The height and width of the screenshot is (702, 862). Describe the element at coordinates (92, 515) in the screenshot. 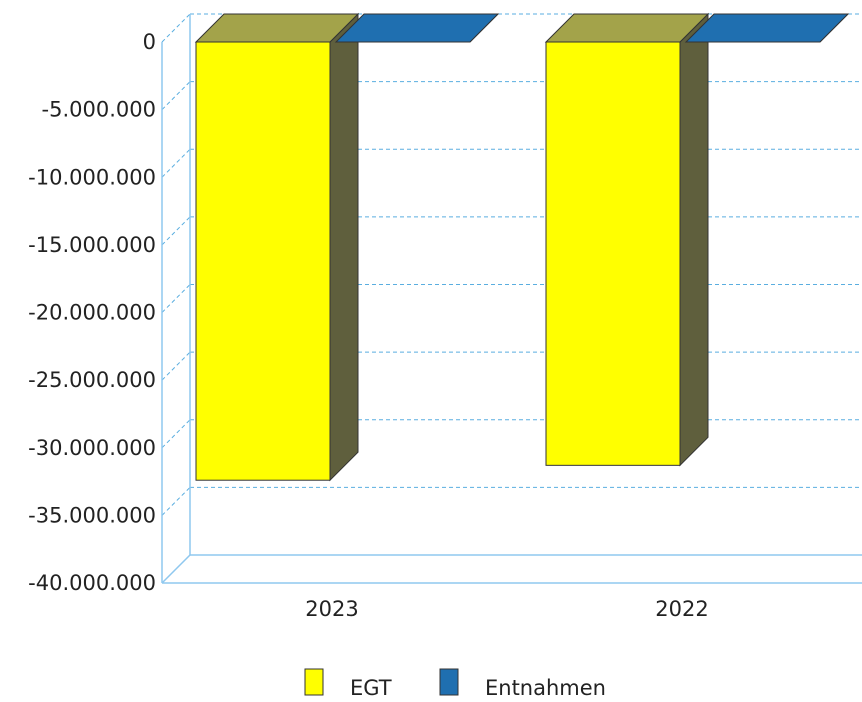

I see `y-tick-label: -35.000.000` at that location.